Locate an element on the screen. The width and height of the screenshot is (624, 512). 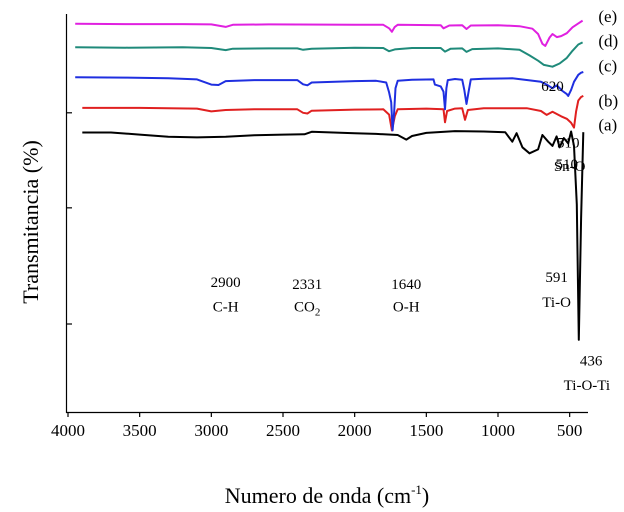
annotation-9: 620 is located at coordinates (552, 87).